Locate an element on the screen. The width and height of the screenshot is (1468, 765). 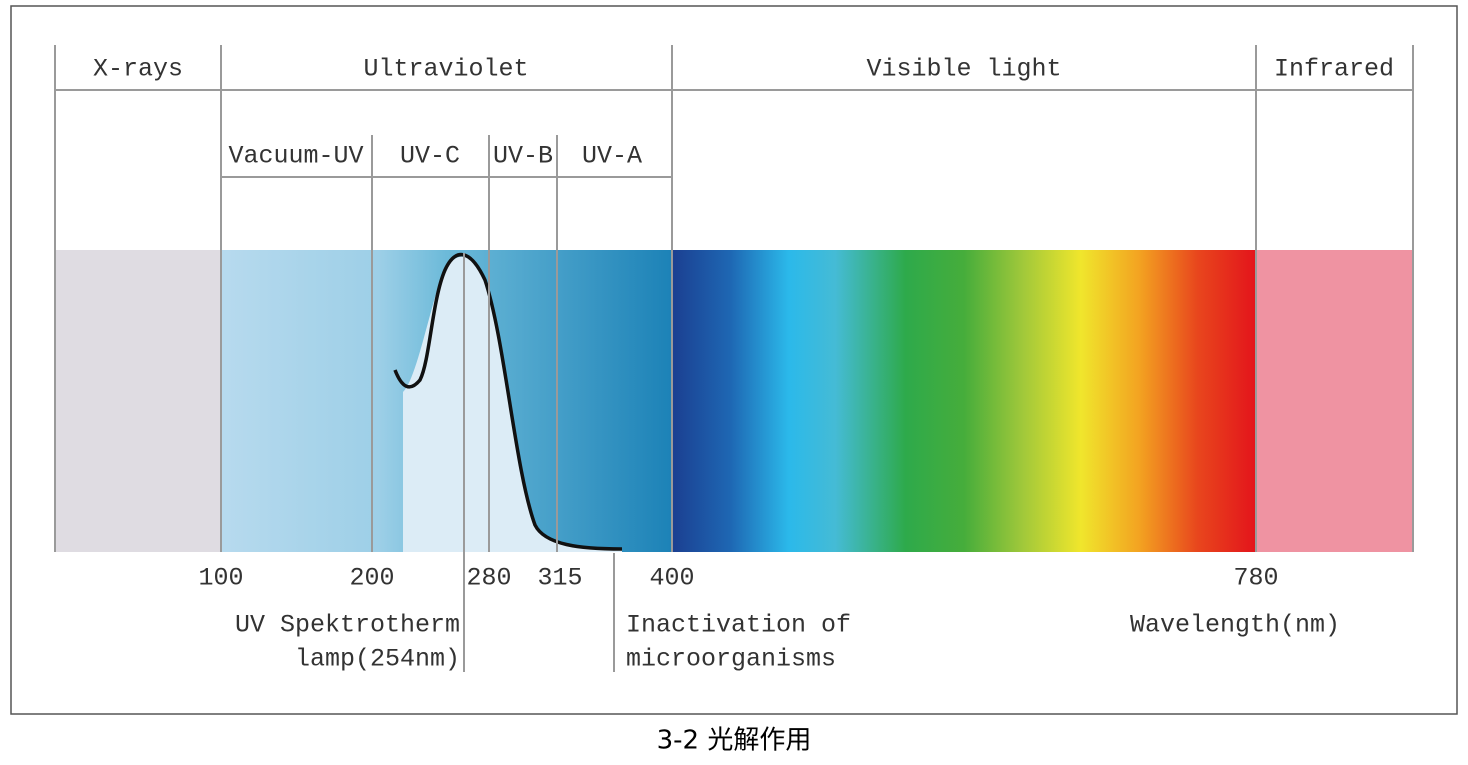
infrared-band is located at coordinates (1334, 401).